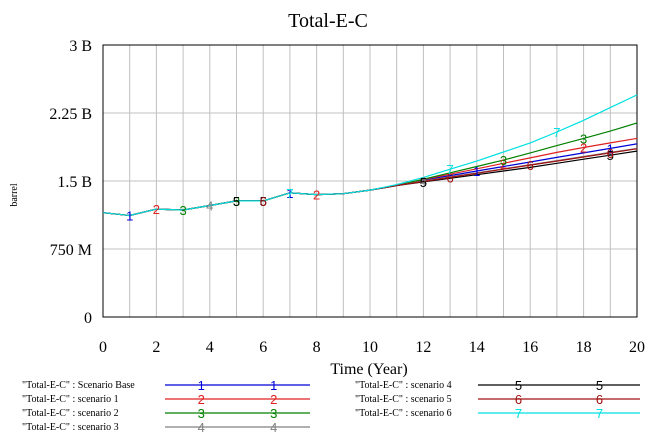  I want to click on chart-title: Total-E-C, so click(328, 21).